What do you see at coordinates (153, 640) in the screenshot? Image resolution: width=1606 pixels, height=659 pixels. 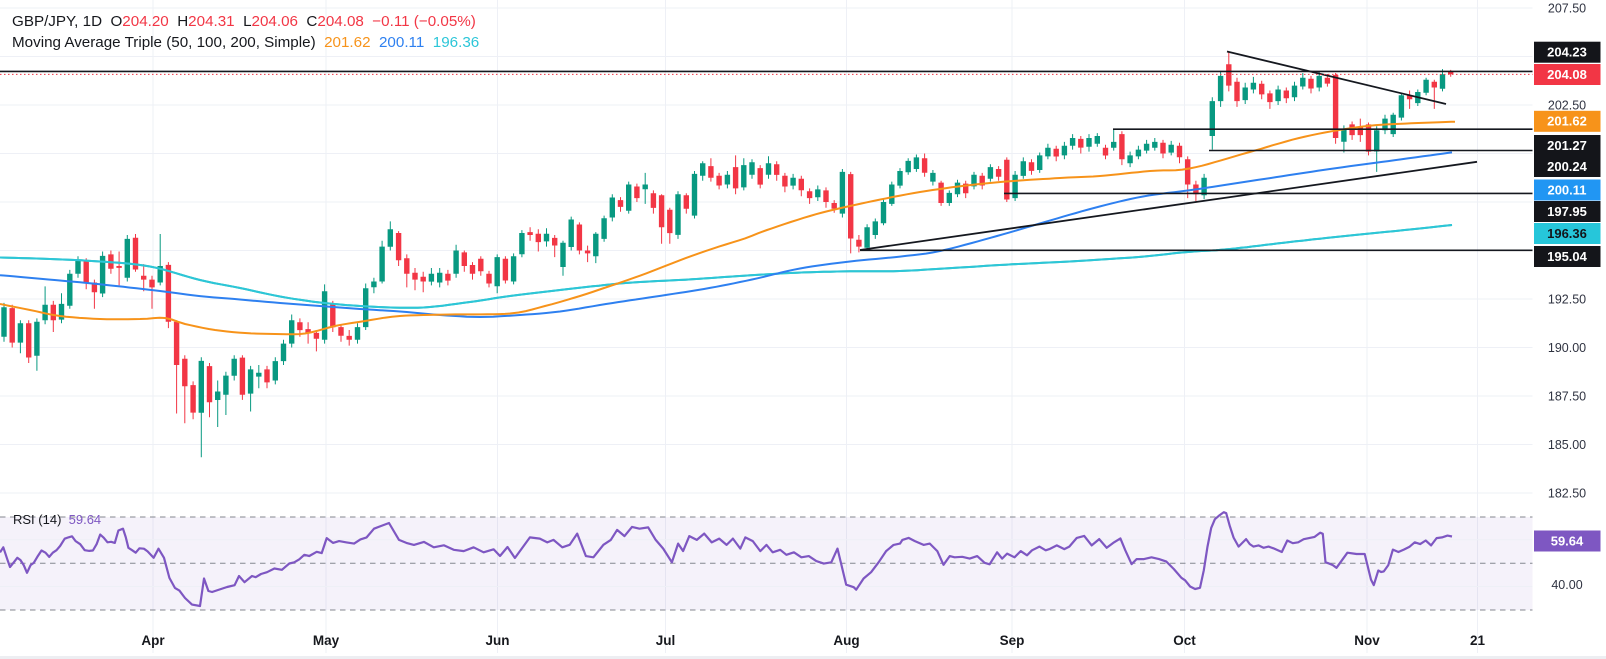 I see `svg-text: Apr` at bounding box center [153, 640].